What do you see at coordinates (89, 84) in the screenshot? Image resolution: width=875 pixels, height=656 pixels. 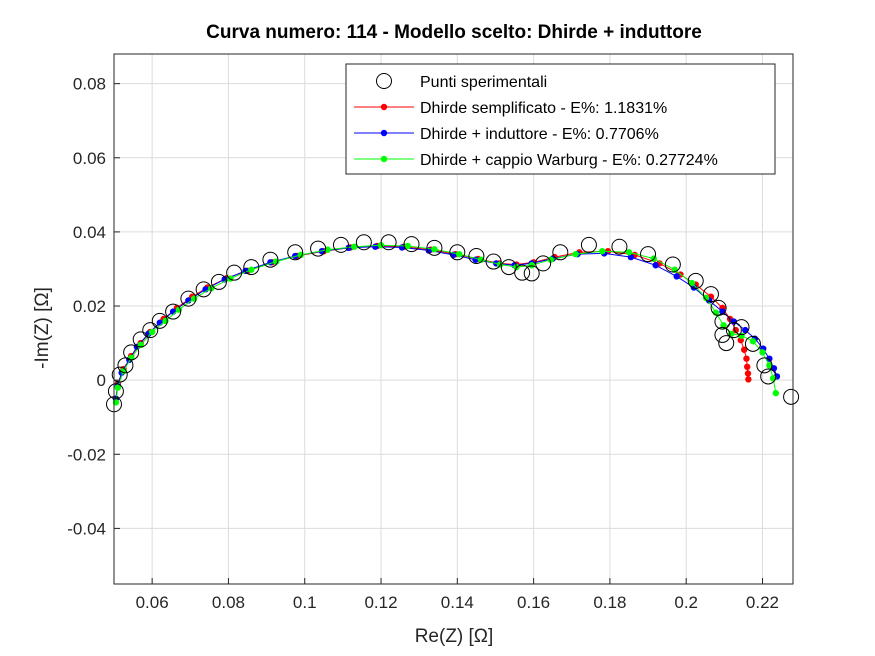 I see `y-tick-label: 0.08` at bounding box center [89, 84].